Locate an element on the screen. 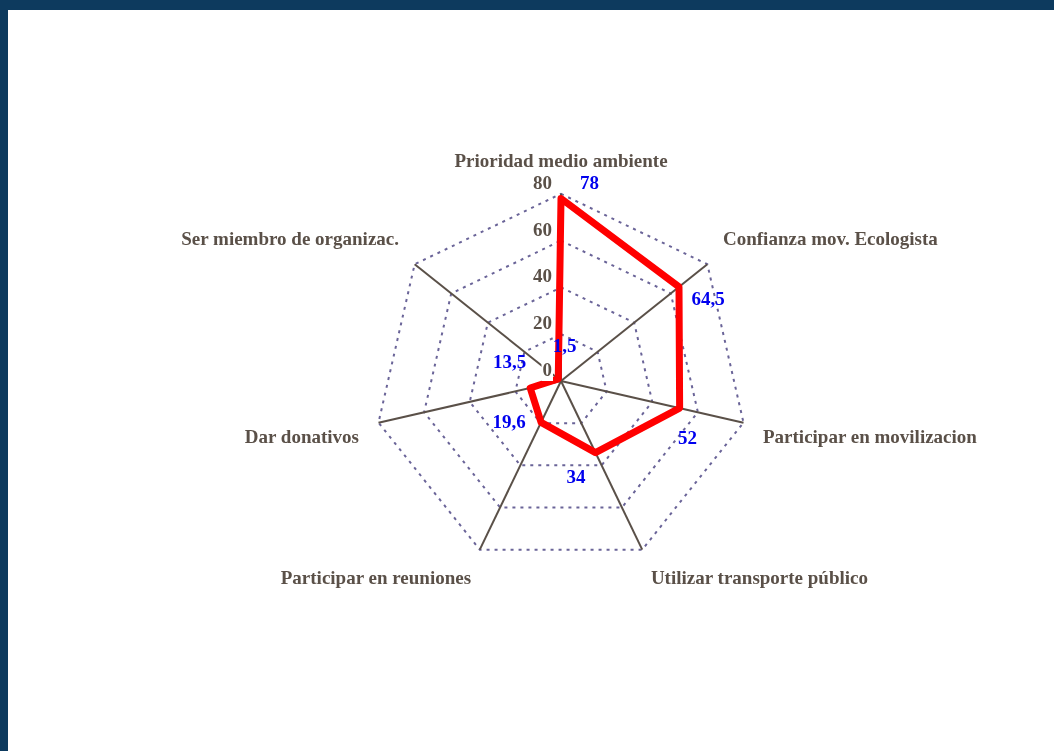 The image size is (1056, 751). spoke-label: Participar en movilizacion is located at coordinates (870, 437).